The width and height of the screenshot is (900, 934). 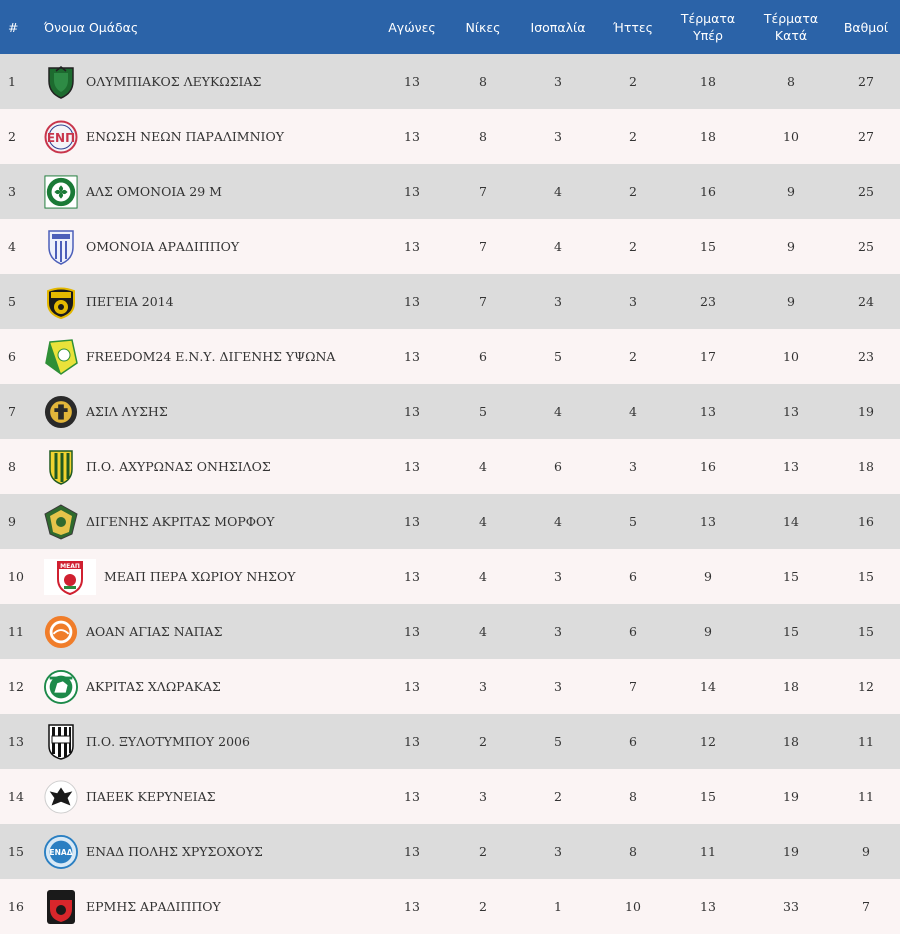 I want to click on goals-for-cell: 11, so click(x=708, y=851).